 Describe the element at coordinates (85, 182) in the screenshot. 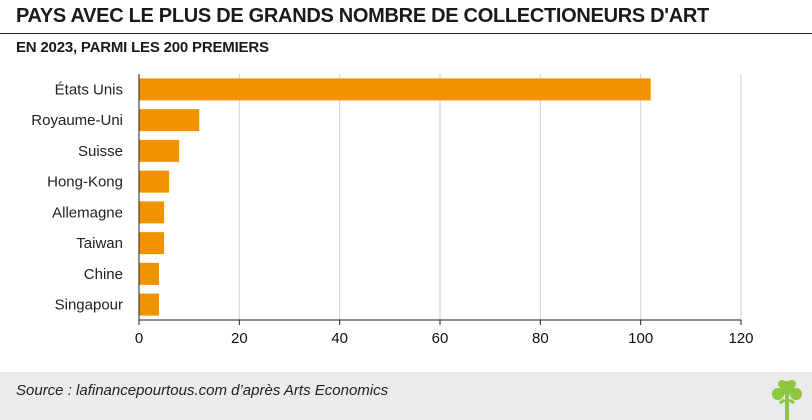

I see `category-label: Hong-Kong` at that location.